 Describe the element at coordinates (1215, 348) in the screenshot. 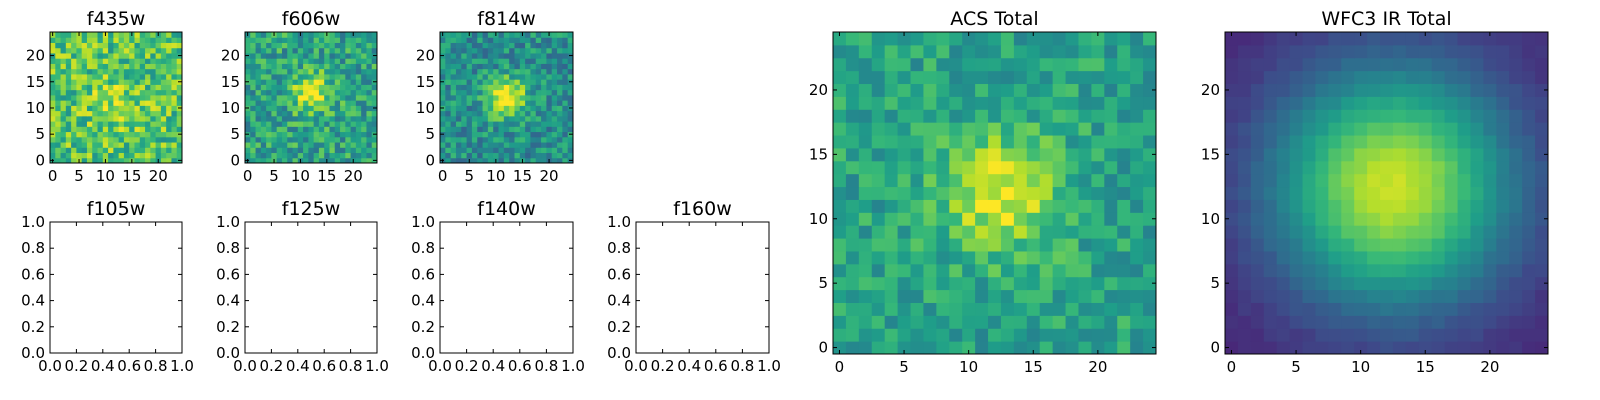

I see `y-tick-label: 0` at that location.